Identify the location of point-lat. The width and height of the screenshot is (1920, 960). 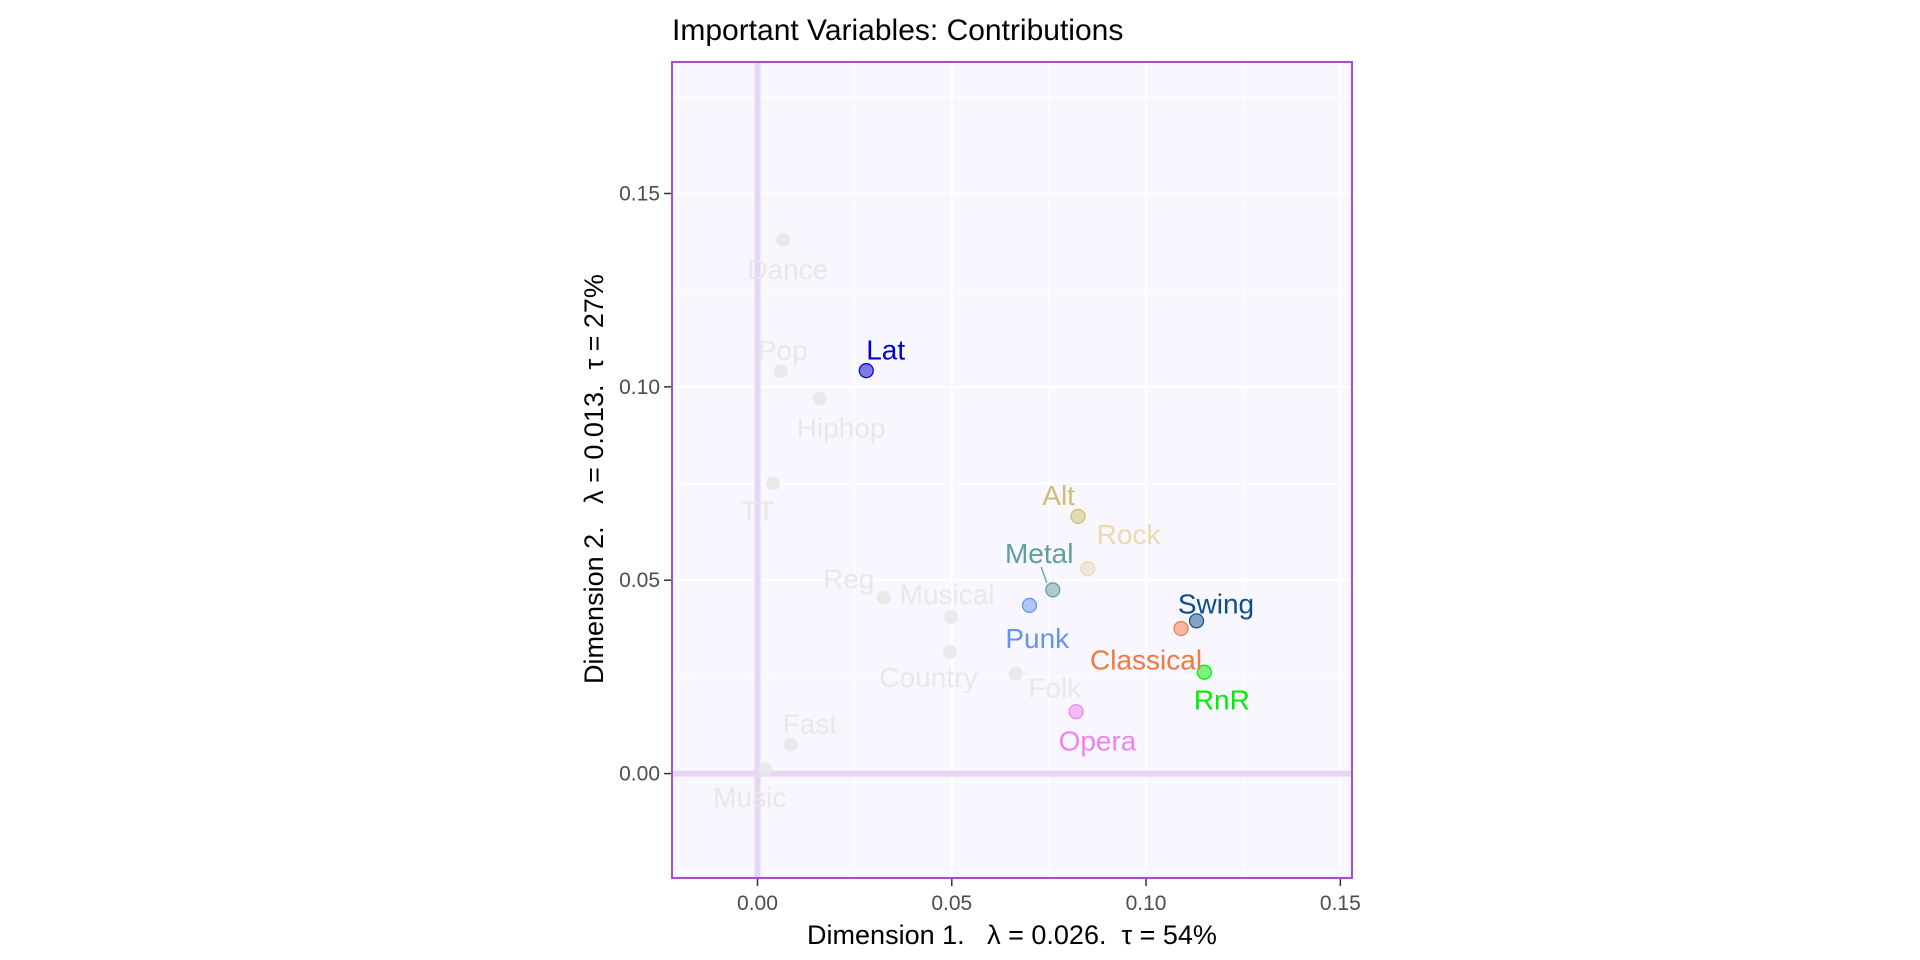
(866, 371).